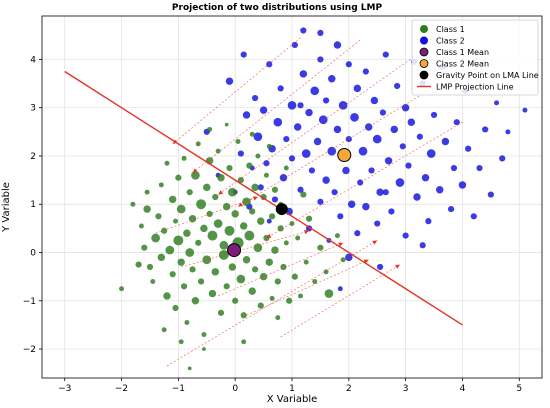  What do you see at coordinates (462, 52) in the screenshot?
I see `legend-label: Class 1 Mean` at bounding box center [462, 52].